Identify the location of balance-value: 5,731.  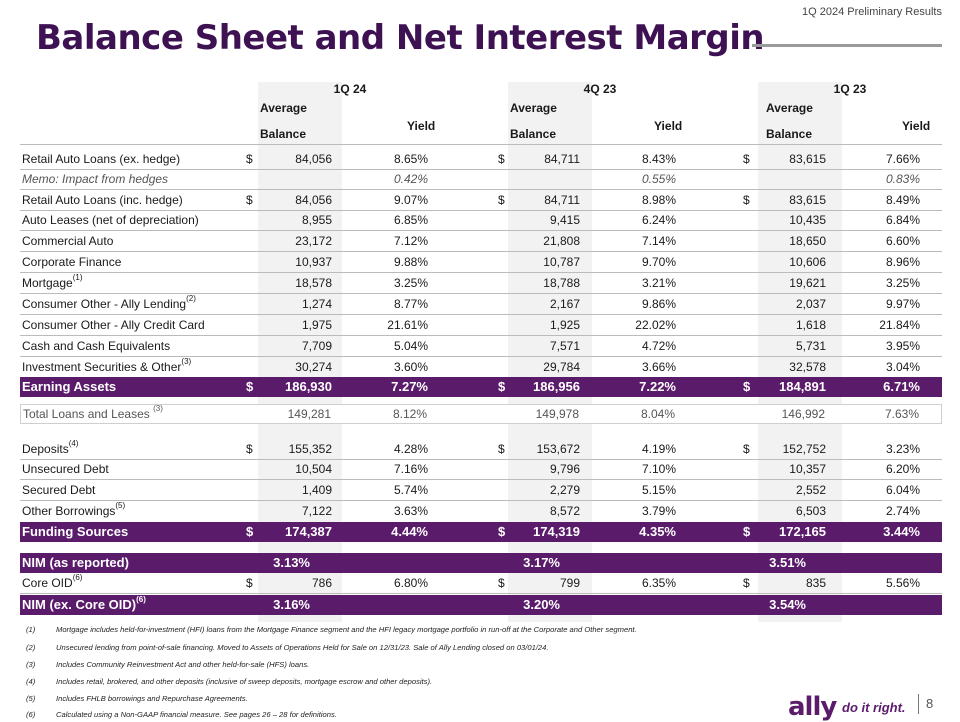
(810, 346).